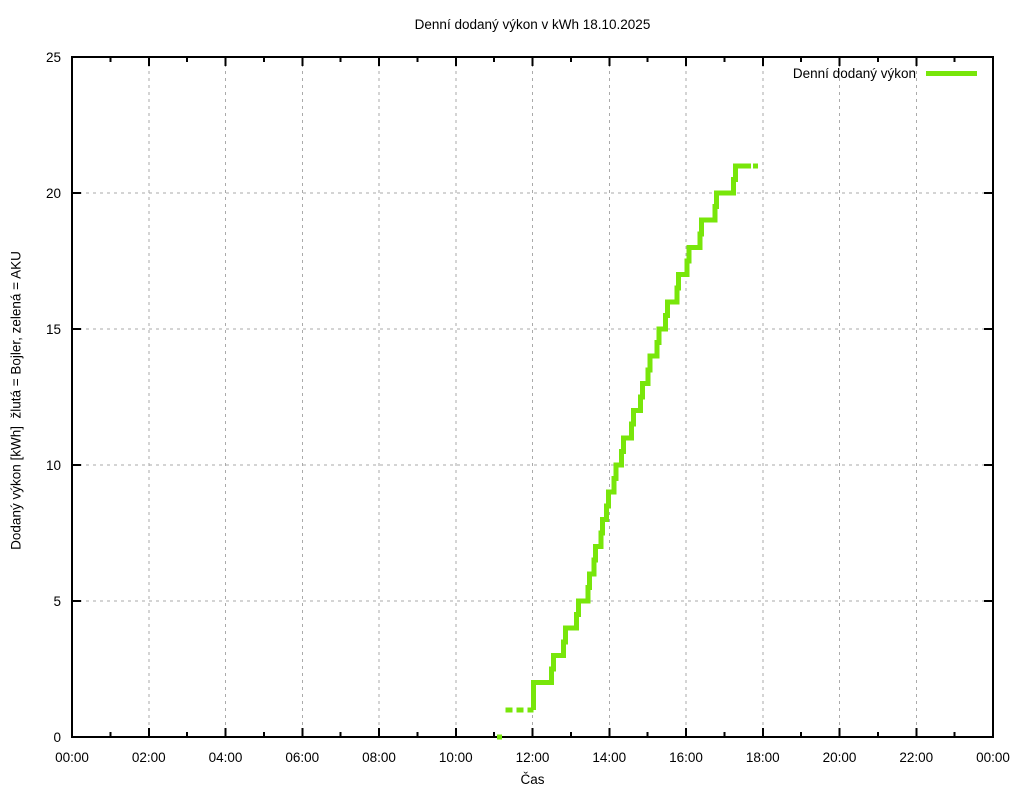 This screenshot has height=800, width=1024. I want to click on chart-title: Denní dodaný výkon v kWh 18.10.2025, so click(532, 24).